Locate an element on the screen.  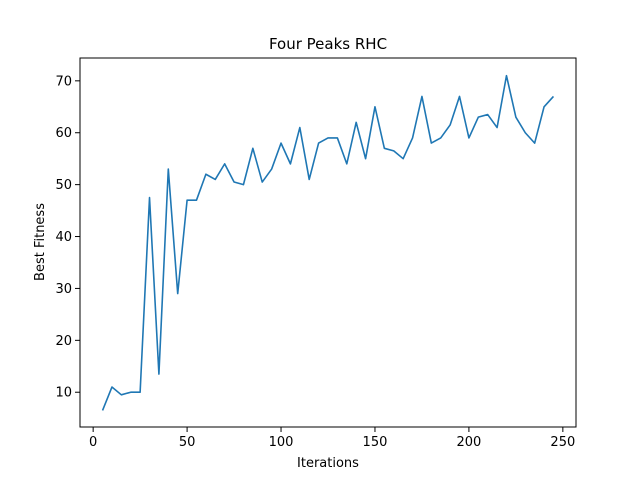
y-tick-label: 70 is located at coordinates (63, 81).